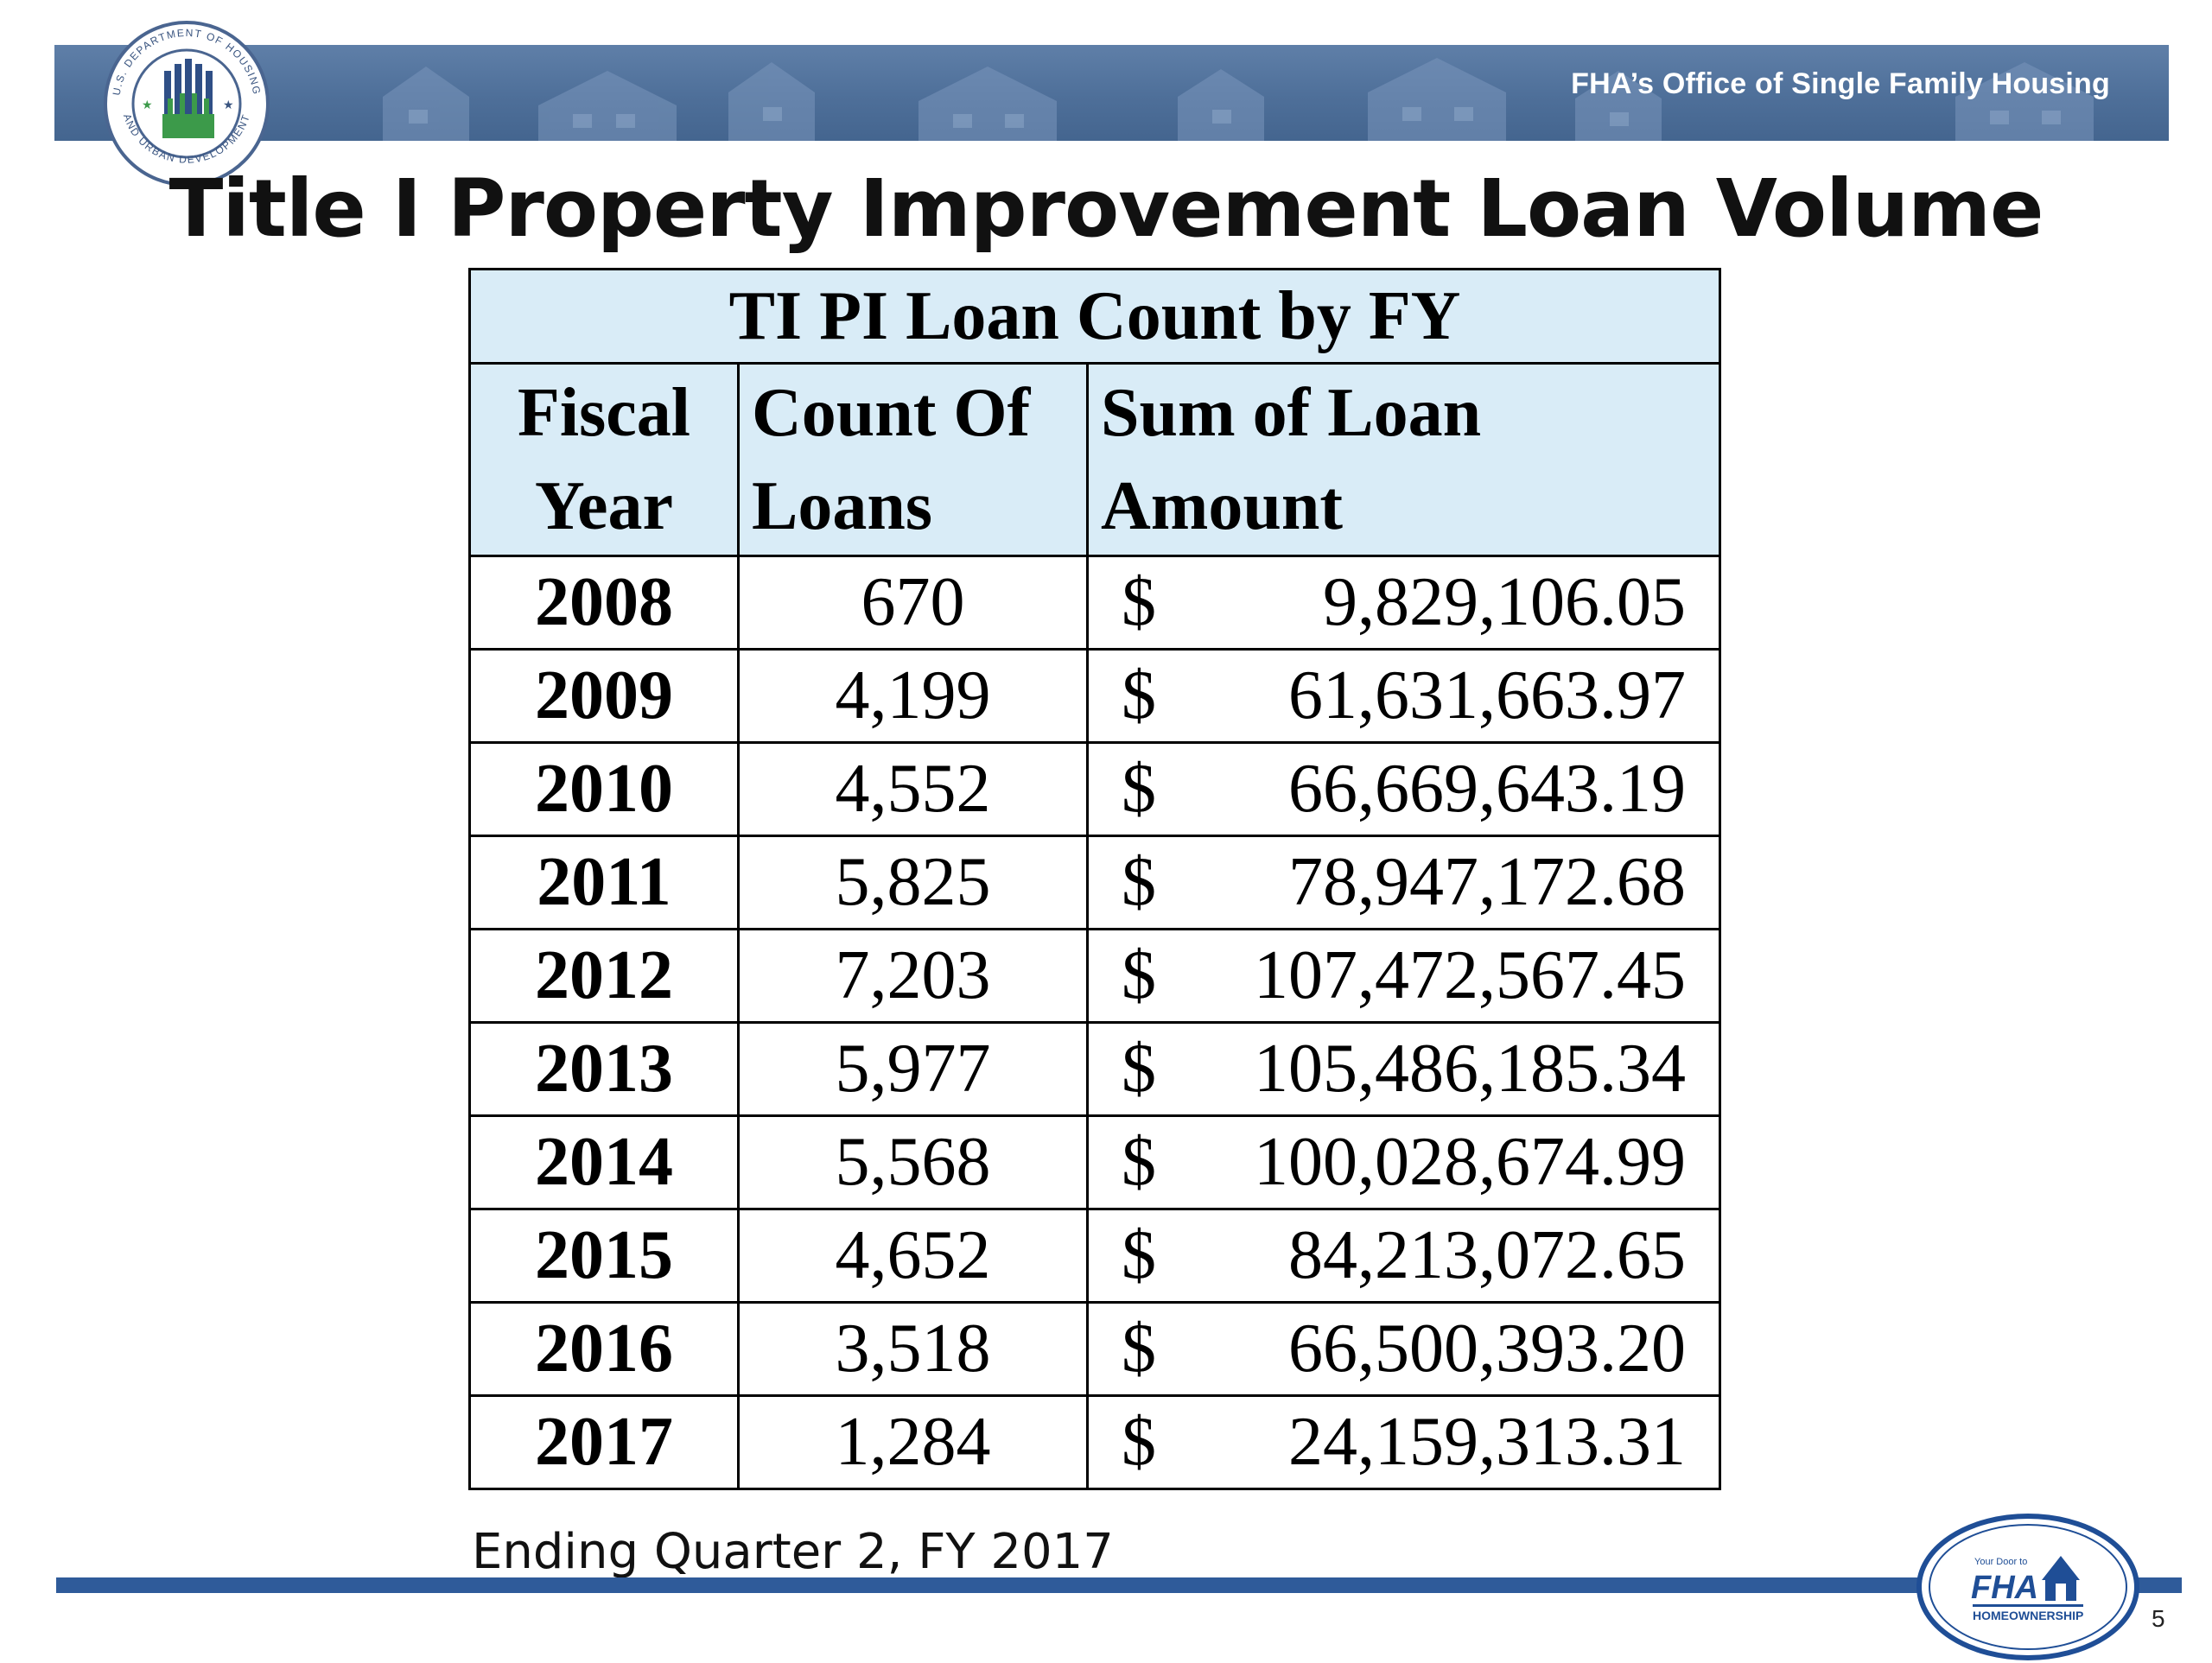 The image size is (2212, 1663). I want to click on loan-amount-cell: $61,631,663.97, so click(1403, 696).